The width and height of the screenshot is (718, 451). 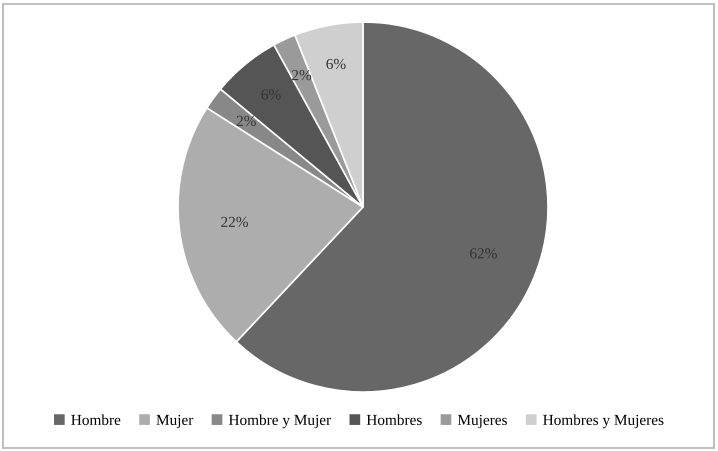 What do you see at coordinates (394, 420) in the screenshot?
I see `legend-label: Hombres` at bounding box center [394, 420].